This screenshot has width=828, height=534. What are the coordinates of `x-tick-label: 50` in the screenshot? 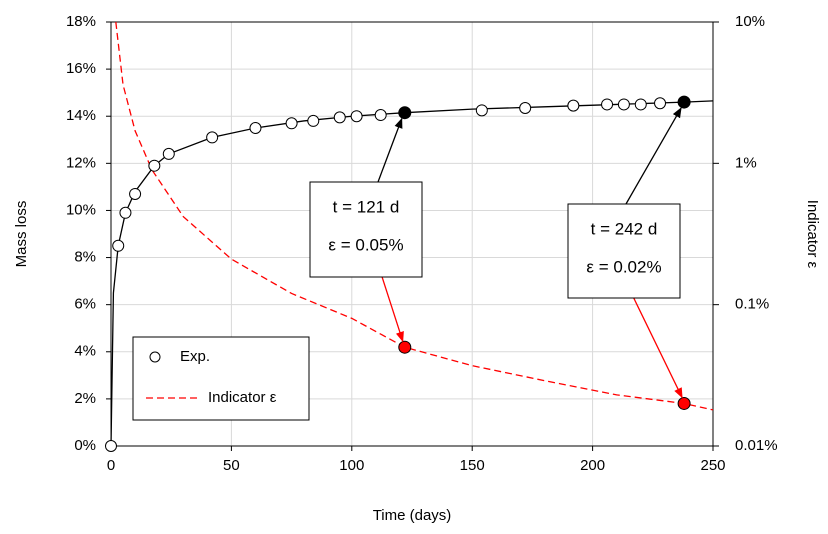 It's located at (231, 465).